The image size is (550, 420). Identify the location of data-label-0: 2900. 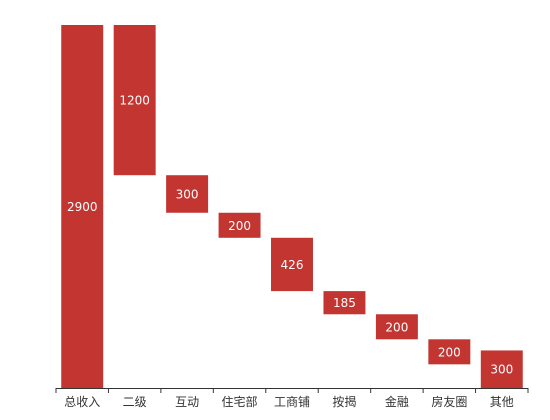
(82, 207).